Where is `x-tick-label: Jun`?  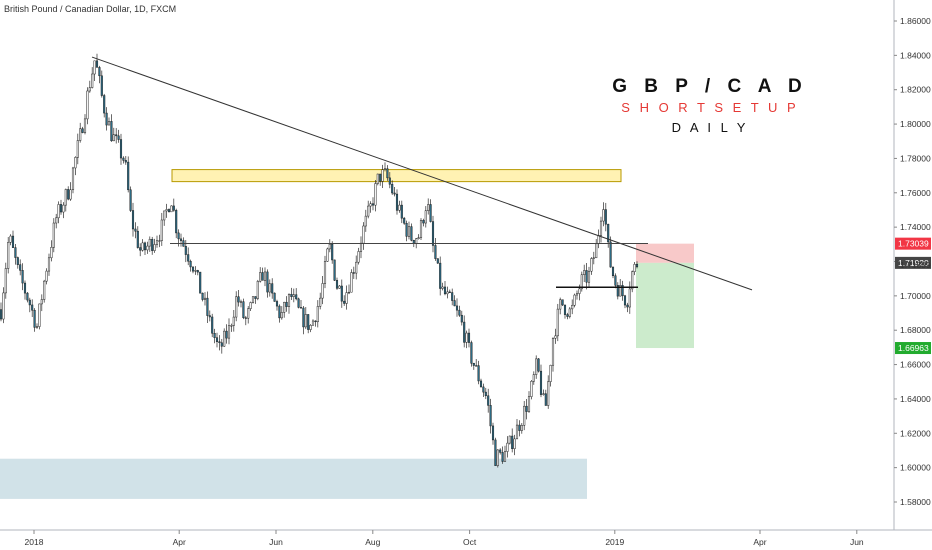
x-tick-label: Jun is located at coordinates (276, 542).